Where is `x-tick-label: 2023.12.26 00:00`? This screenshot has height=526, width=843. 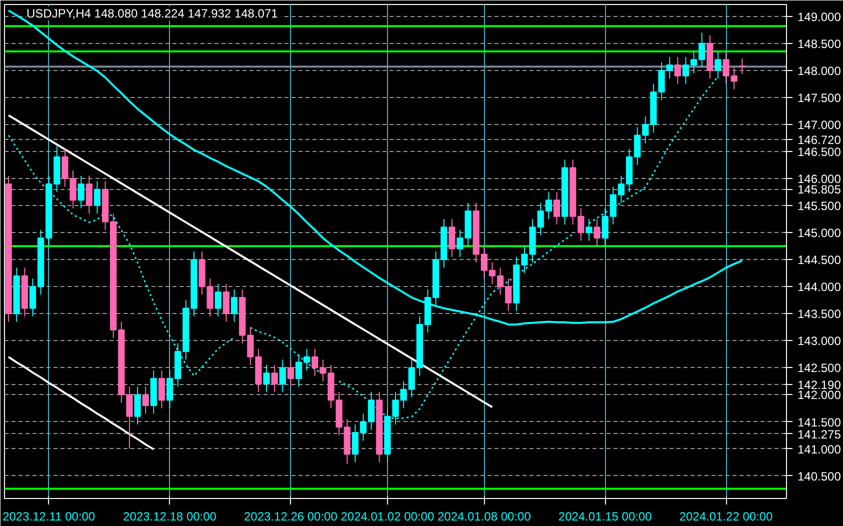 x-tick-label: 2023.12.26 00:00 is located at coordinates (291, 517).